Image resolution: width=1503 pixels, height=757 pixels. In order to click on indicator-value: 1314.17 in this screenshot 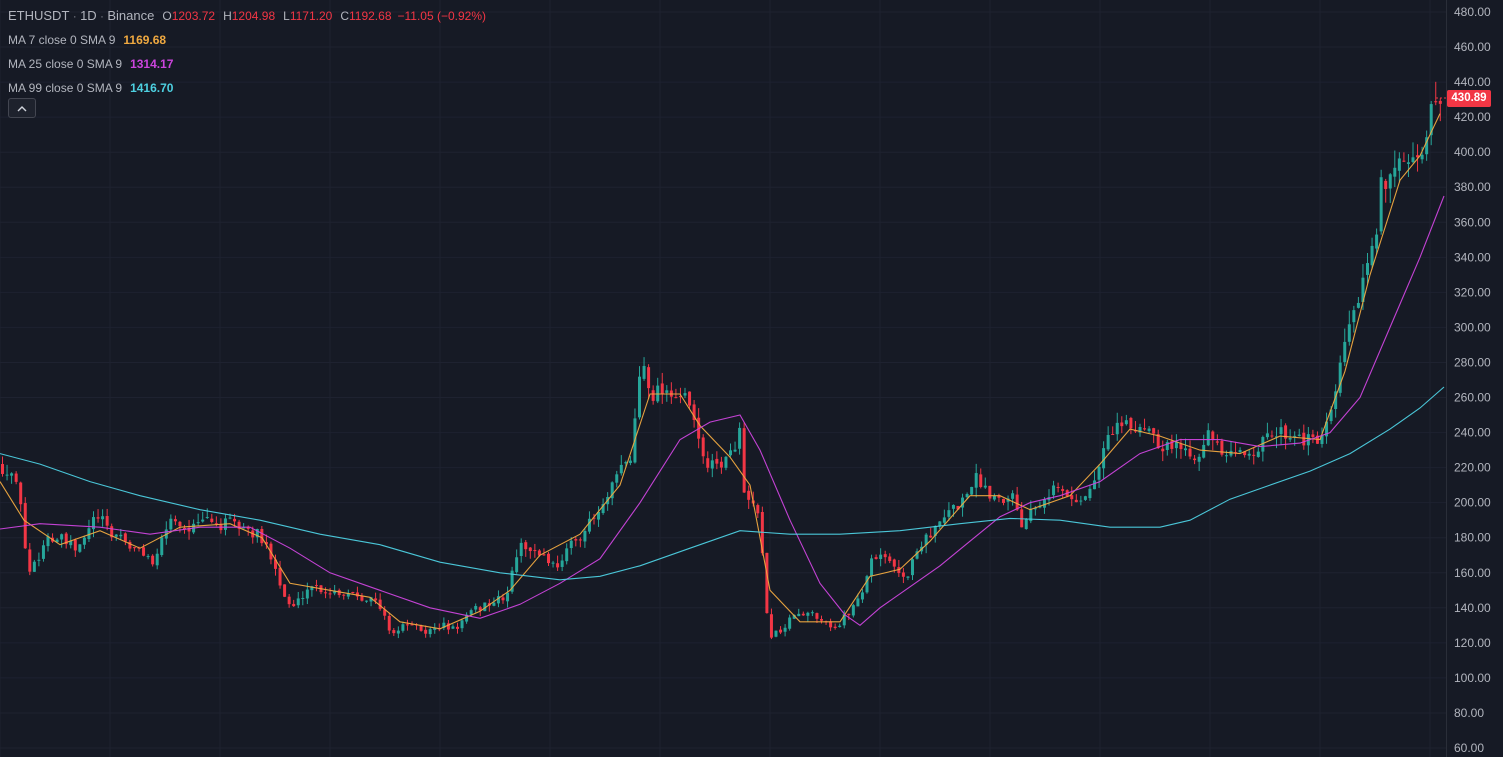, I will do `click(152, 64)`.